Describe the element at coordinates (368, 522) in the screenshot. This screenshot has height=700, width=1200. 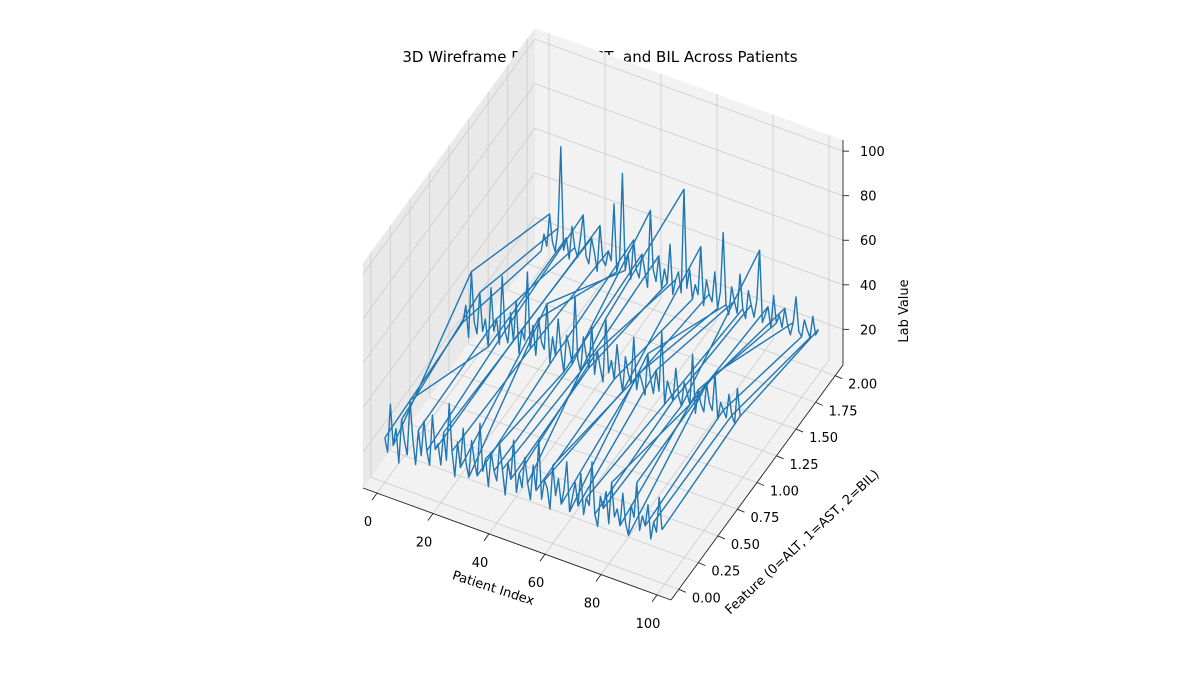
I see `x-tick-label: 0` at that location.